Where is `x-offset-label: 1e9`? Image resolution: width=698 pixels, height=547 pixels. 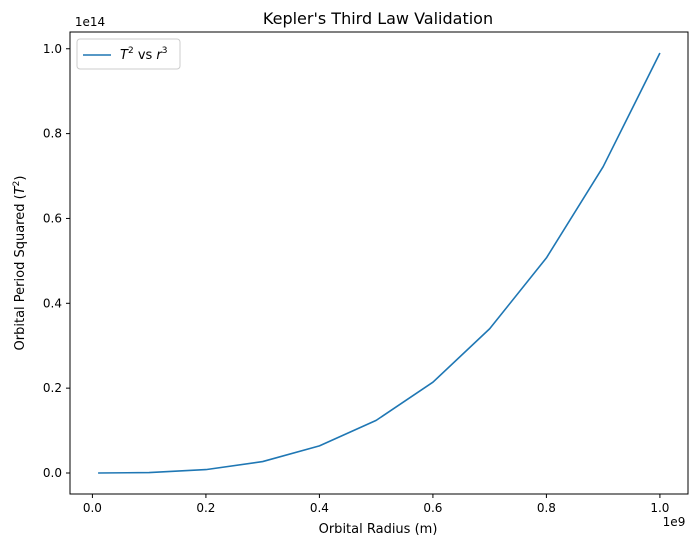 x-offset-label: 1e9 is located at coordinates (674, 522).